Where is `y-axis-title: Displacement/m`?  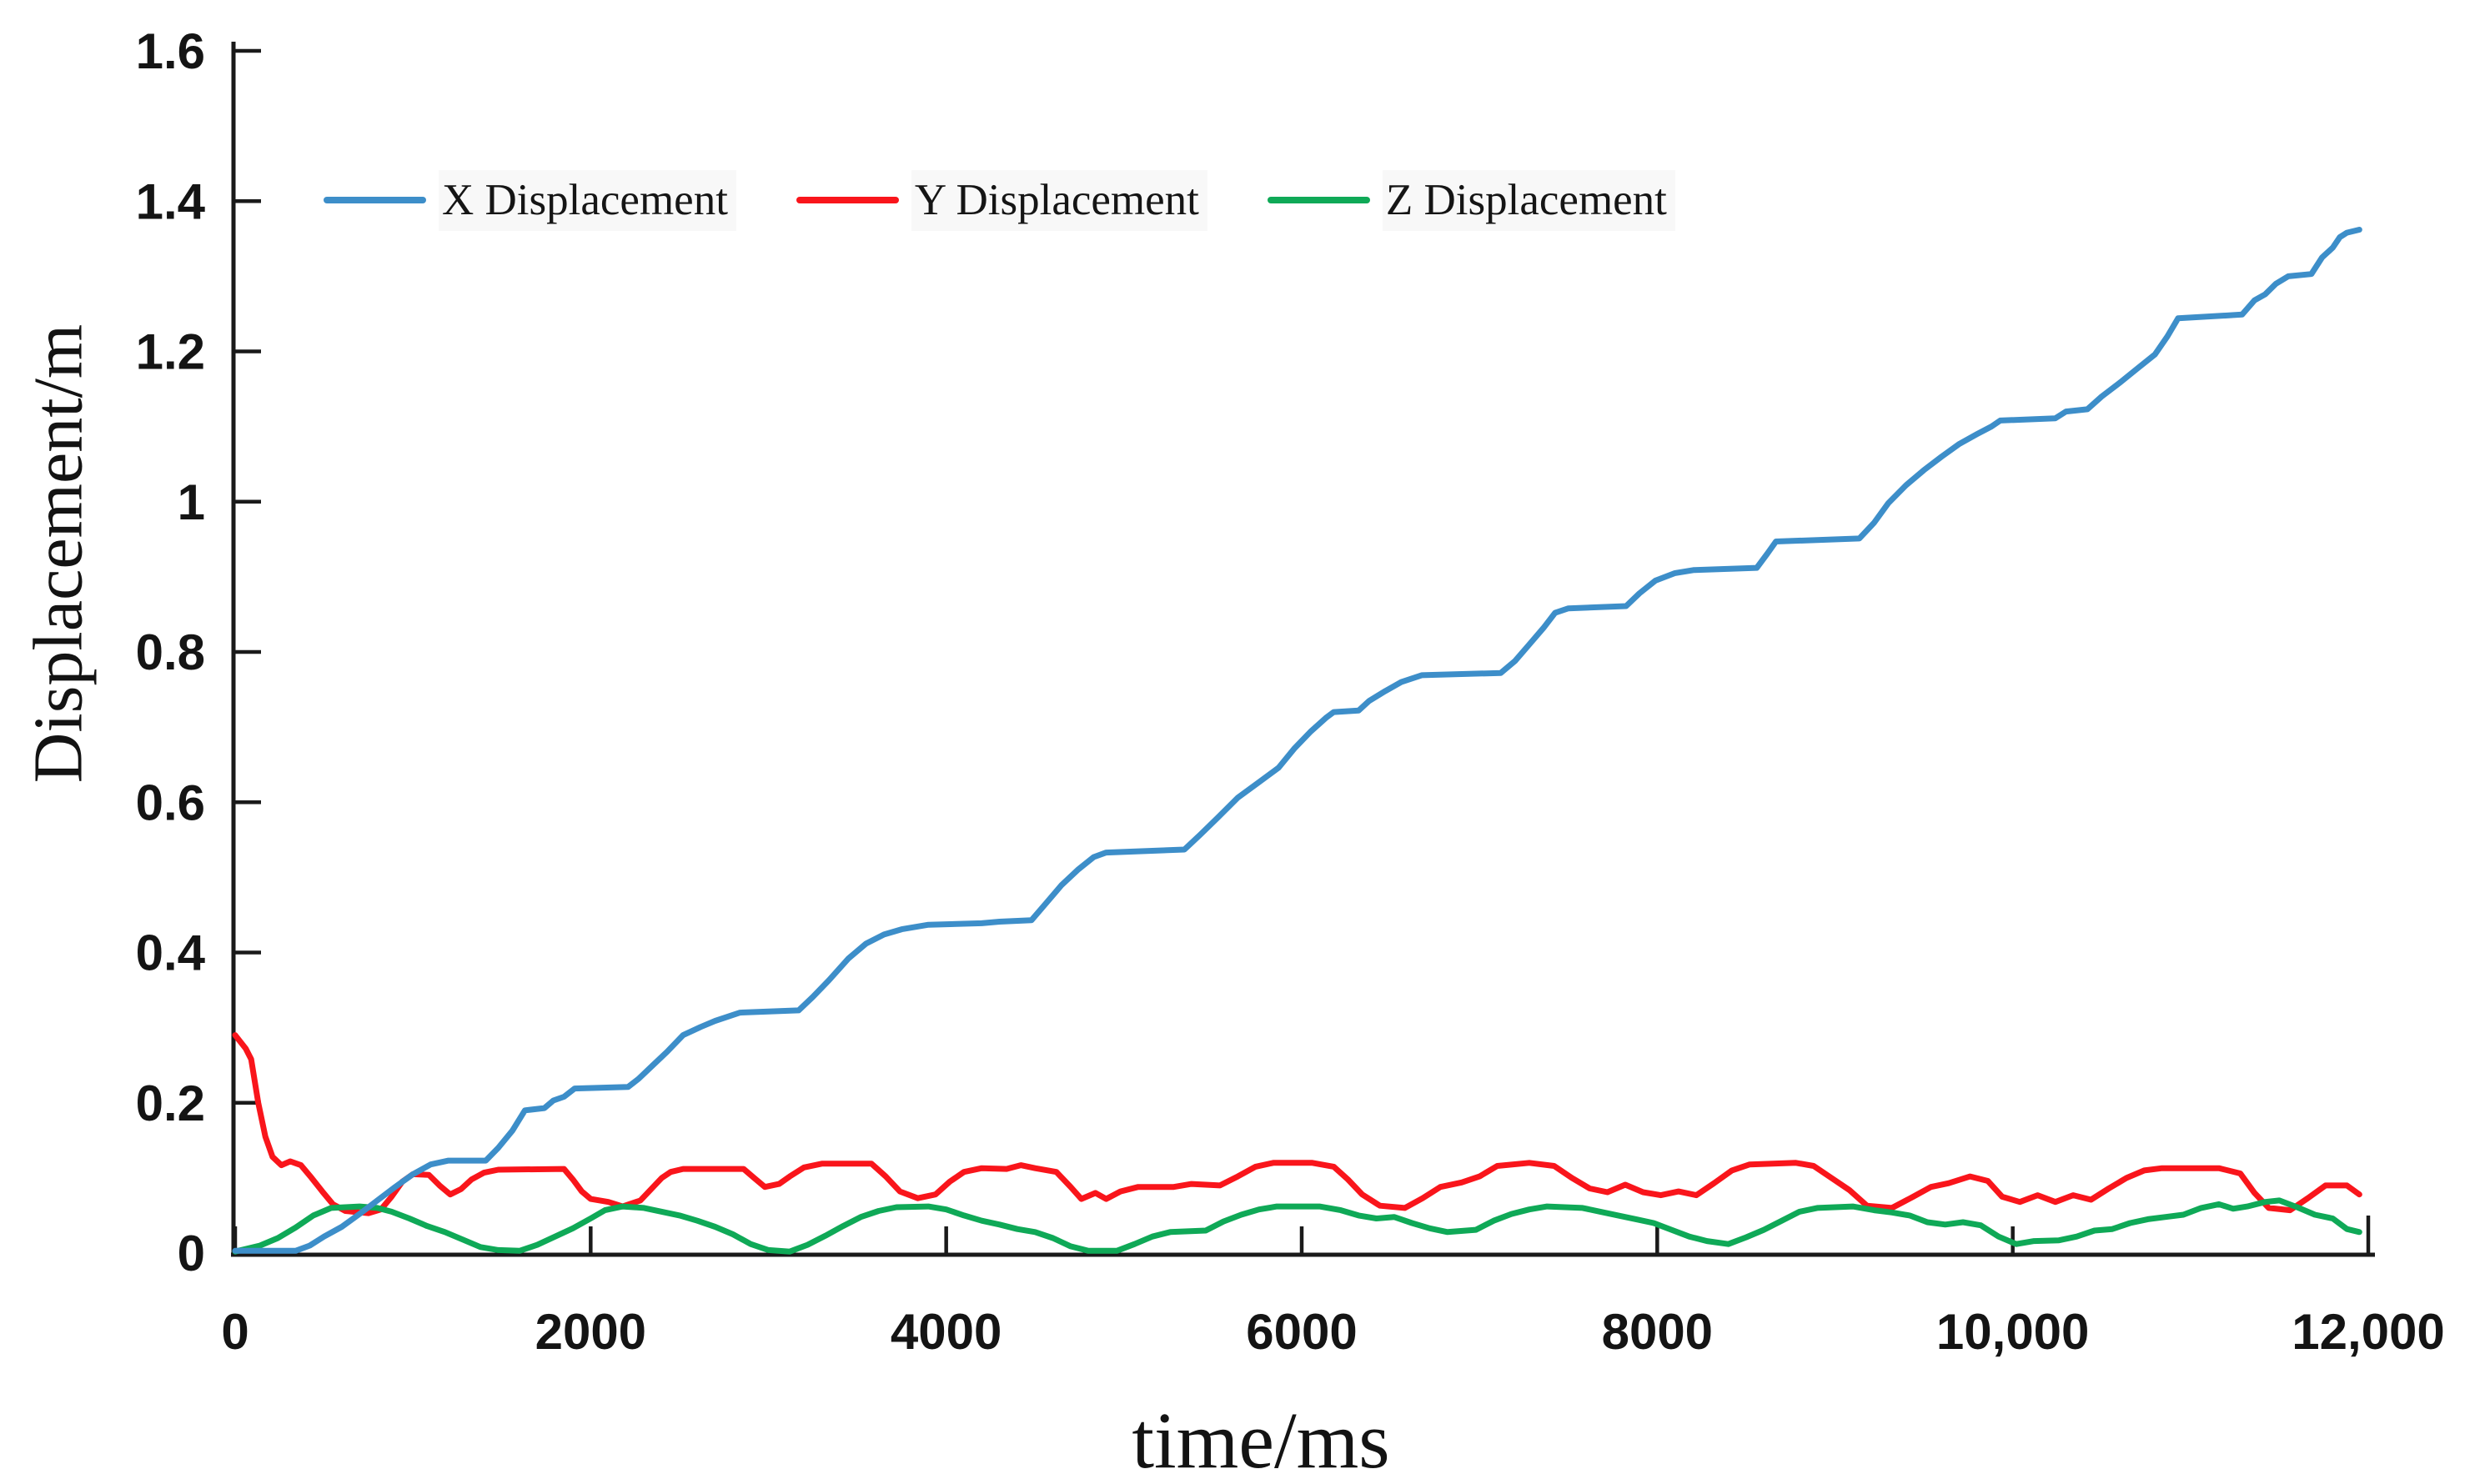
y-axis-title: Displacement/m is located at coordinates (58, 553).